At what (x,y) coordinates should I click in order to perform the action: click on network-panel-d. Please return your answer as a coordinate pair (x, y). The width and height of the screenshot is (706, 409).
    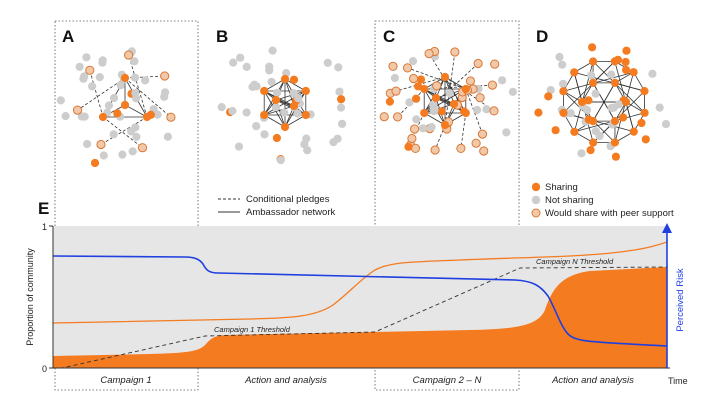
    Looking at the image, I should click on (602, 102).